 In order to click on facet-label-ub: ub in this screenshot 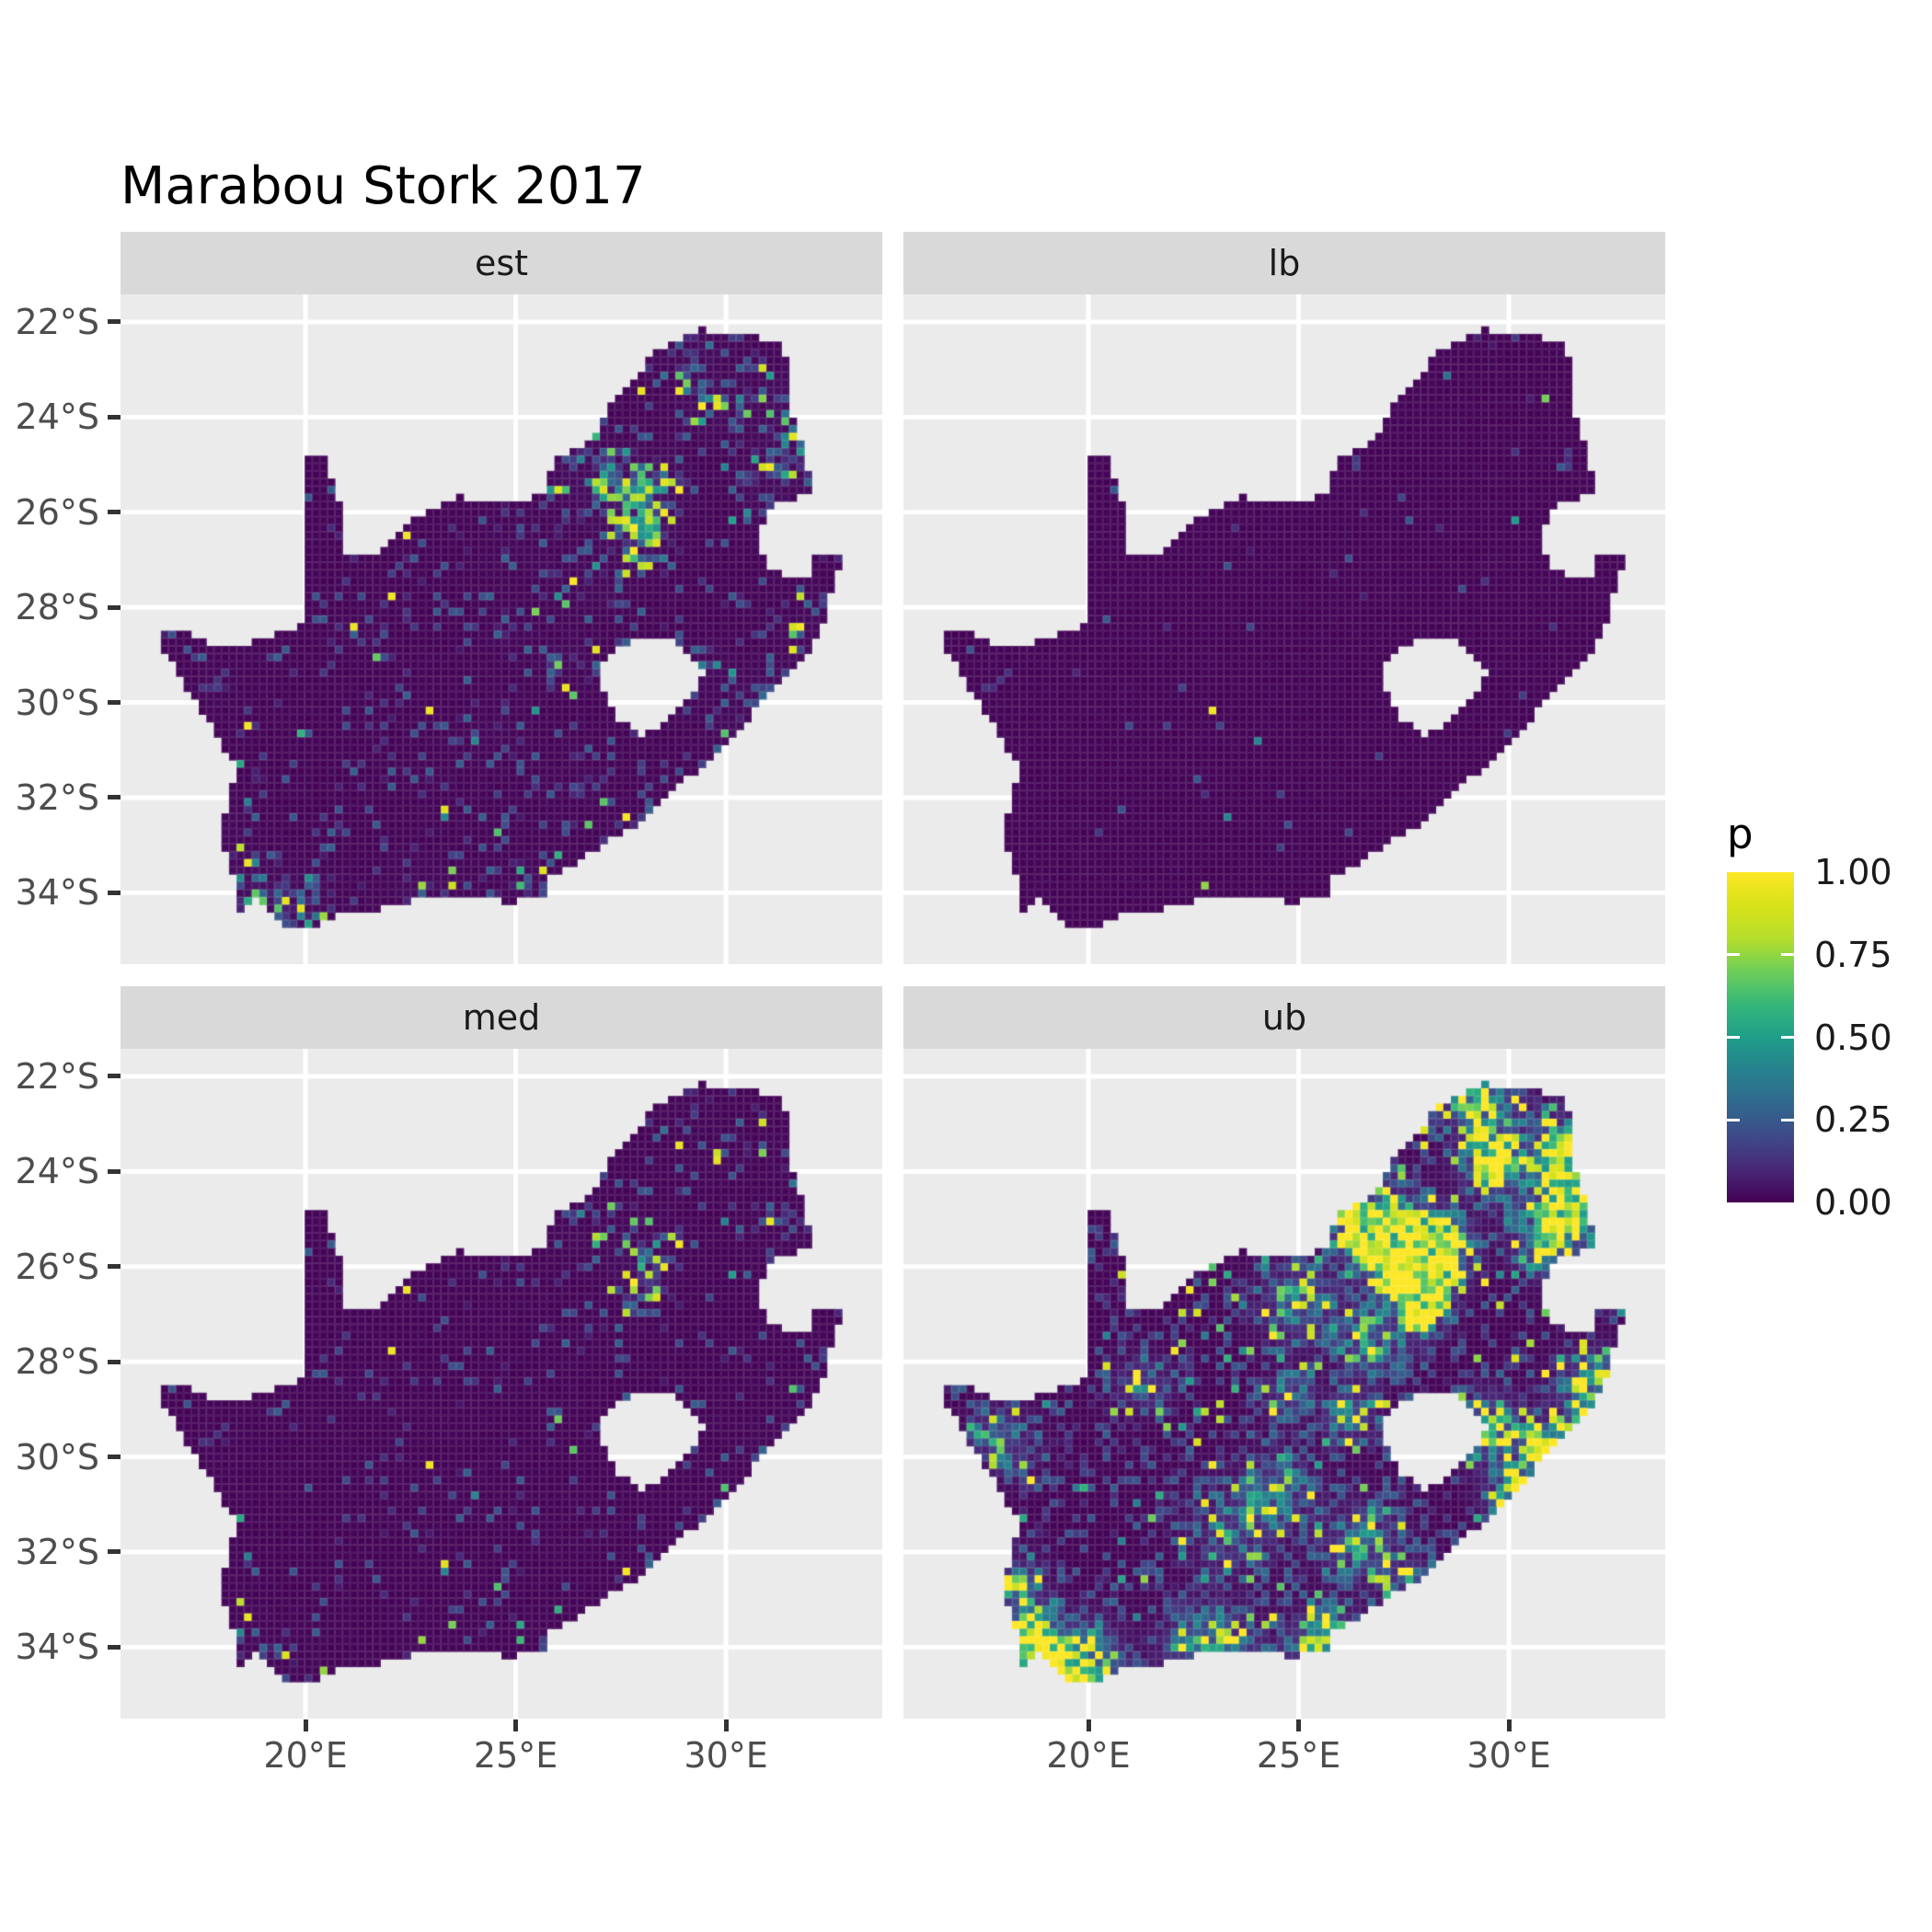, I will do `click(1284, 1018)`.